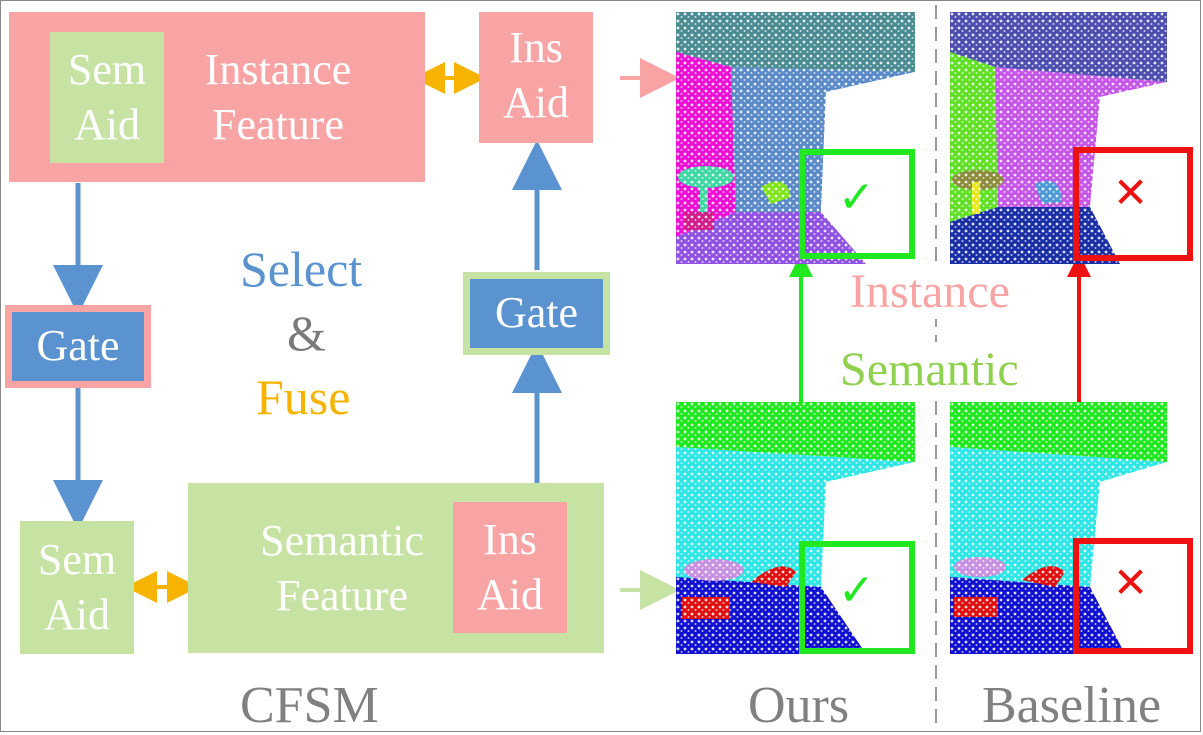  I want to click on gate-right, so click(536, 313).